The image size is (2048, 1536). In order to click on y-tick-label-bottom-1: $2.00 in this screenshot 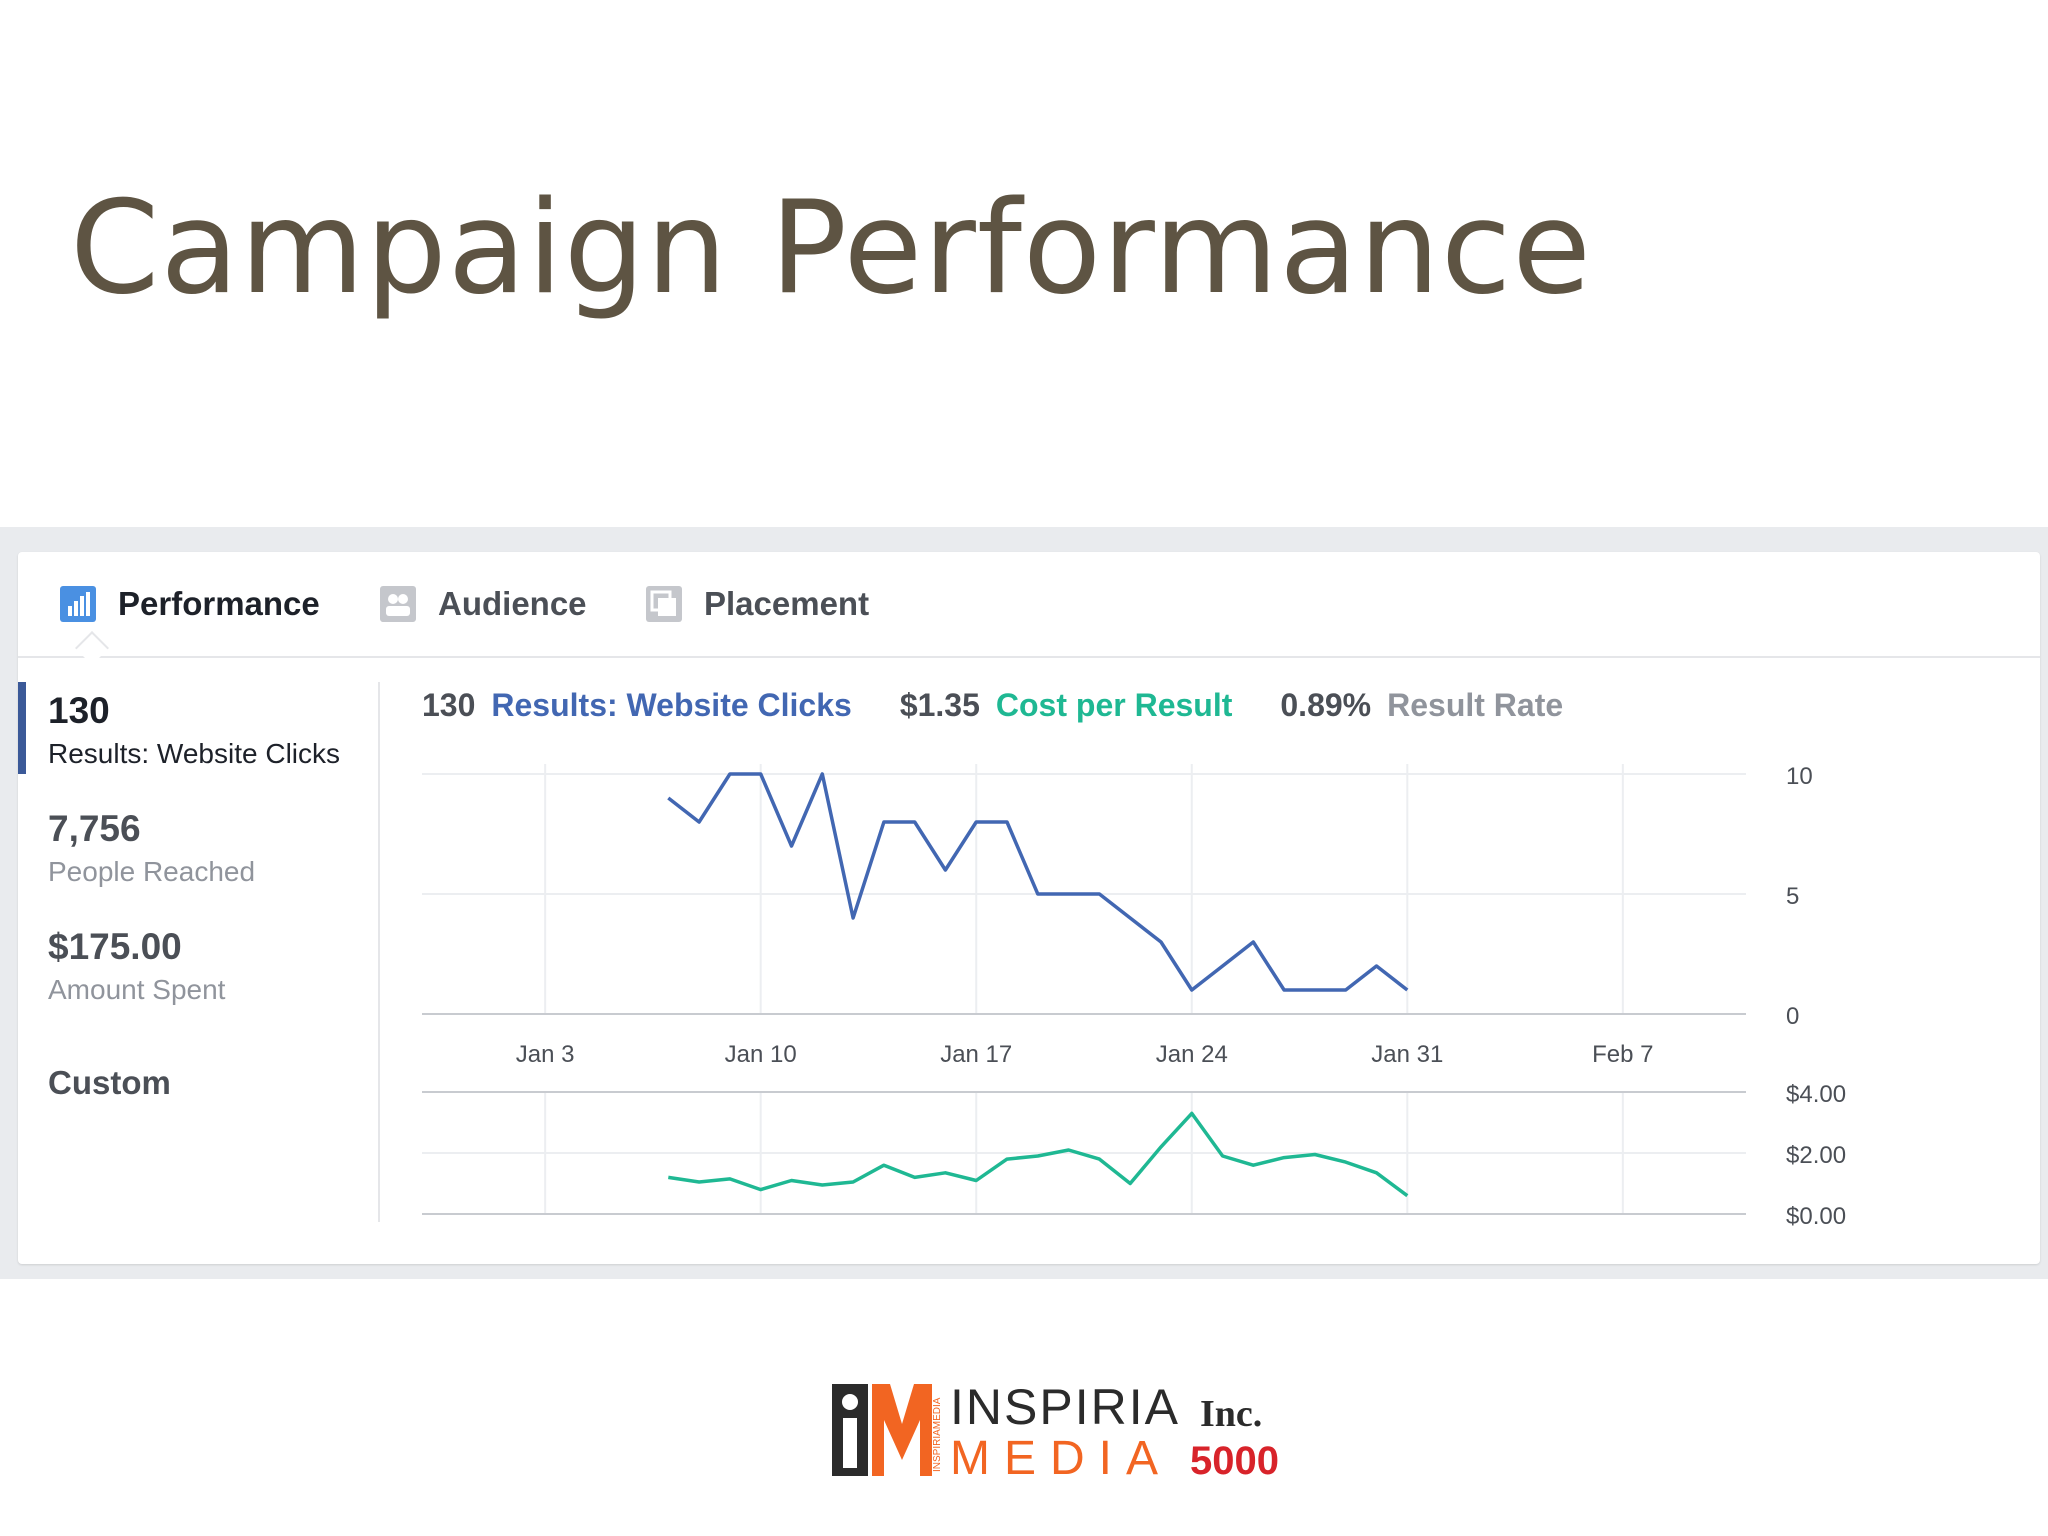, I will do `click(1816, 1155)`.